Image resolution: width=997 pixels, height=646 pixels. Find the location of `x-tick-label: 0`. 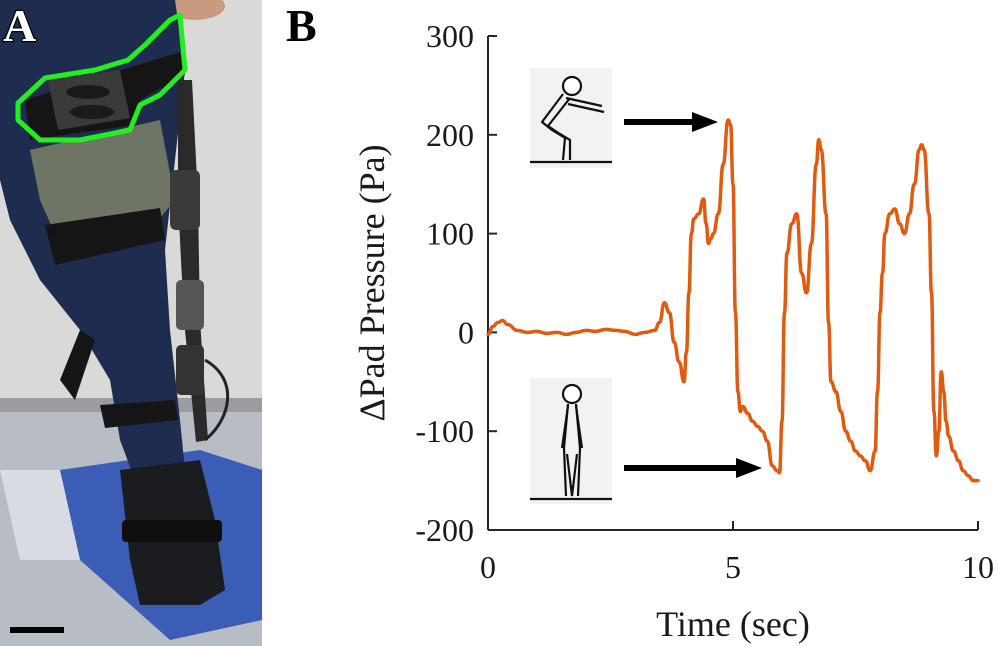

x-tick-label: 0 is located at coordinates (488, 567).